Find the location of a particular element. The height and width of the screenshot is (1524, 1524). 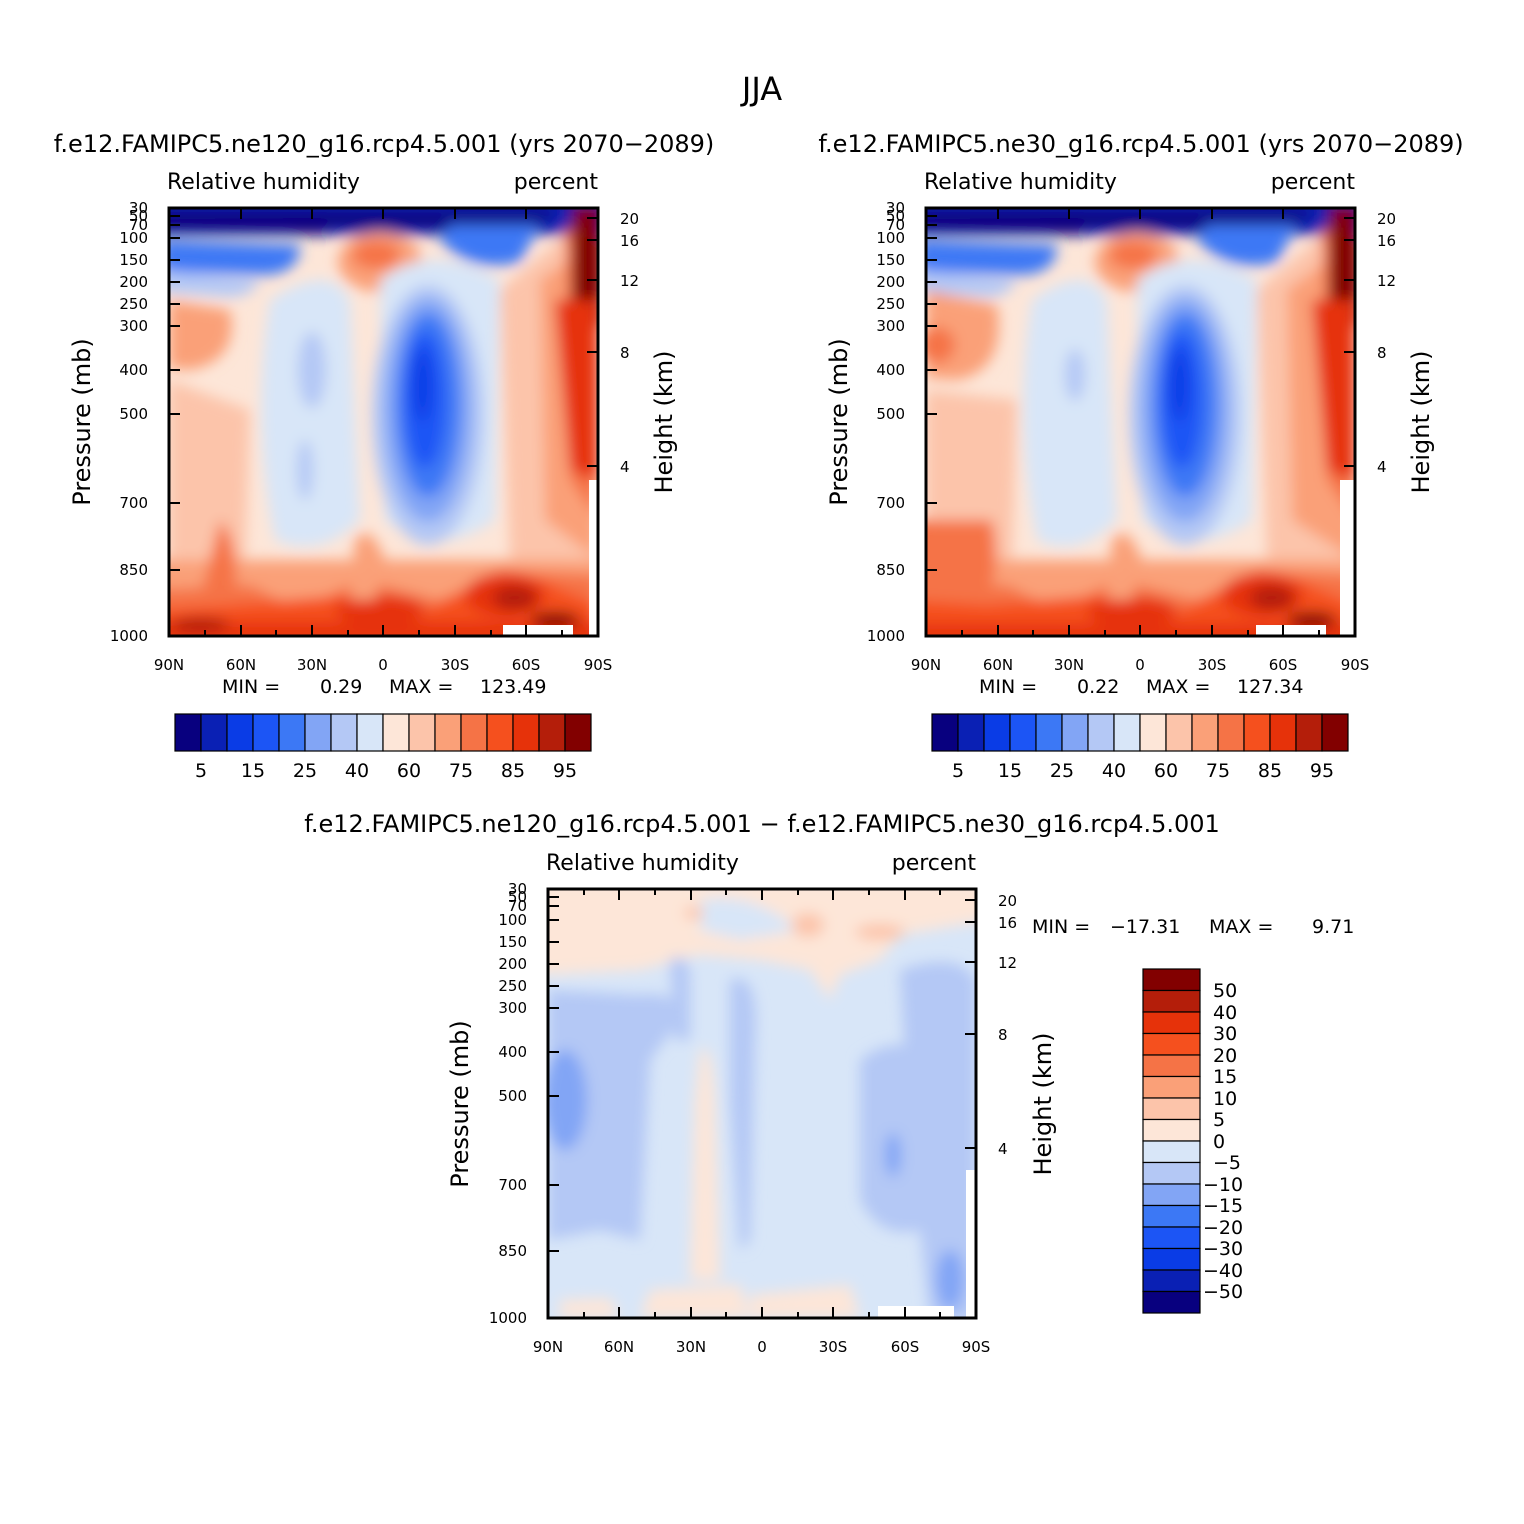

right-string: percent is located at coordinates (1313, 182).